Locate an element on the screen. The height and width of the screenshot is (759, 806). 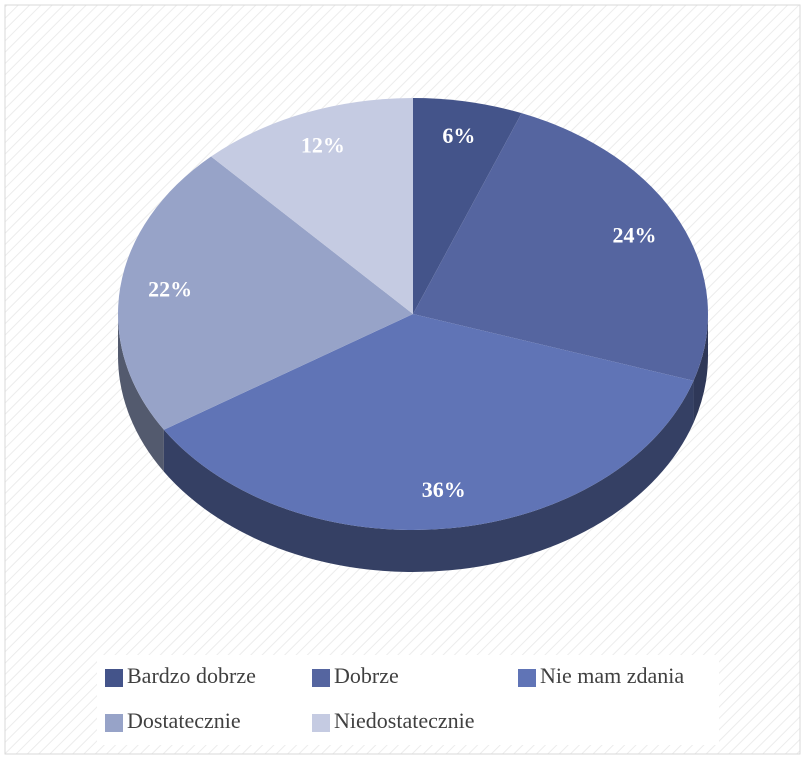
legend-label: Bardzo dobrze is located at coordinates (191, 675).